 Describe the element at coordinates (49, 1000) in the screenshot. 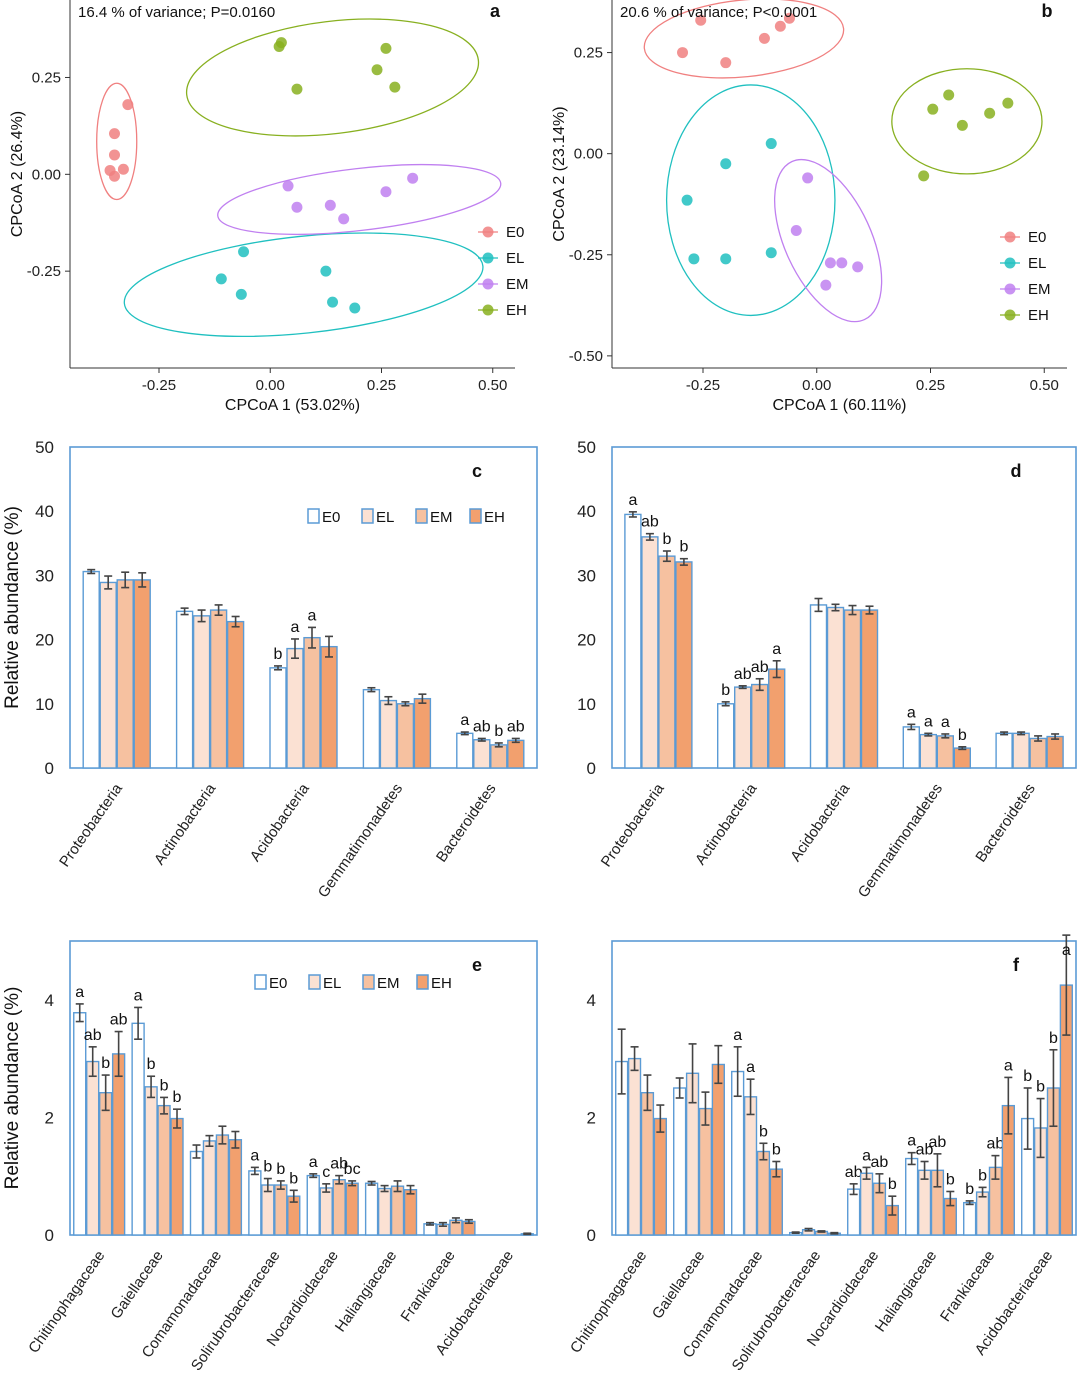

I see `y-tick-label: 4` at that location.